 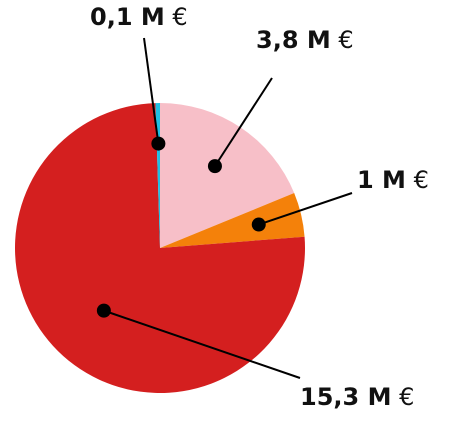 I want to click on slice-value: 0,1 M, so click(x=127, y=17).